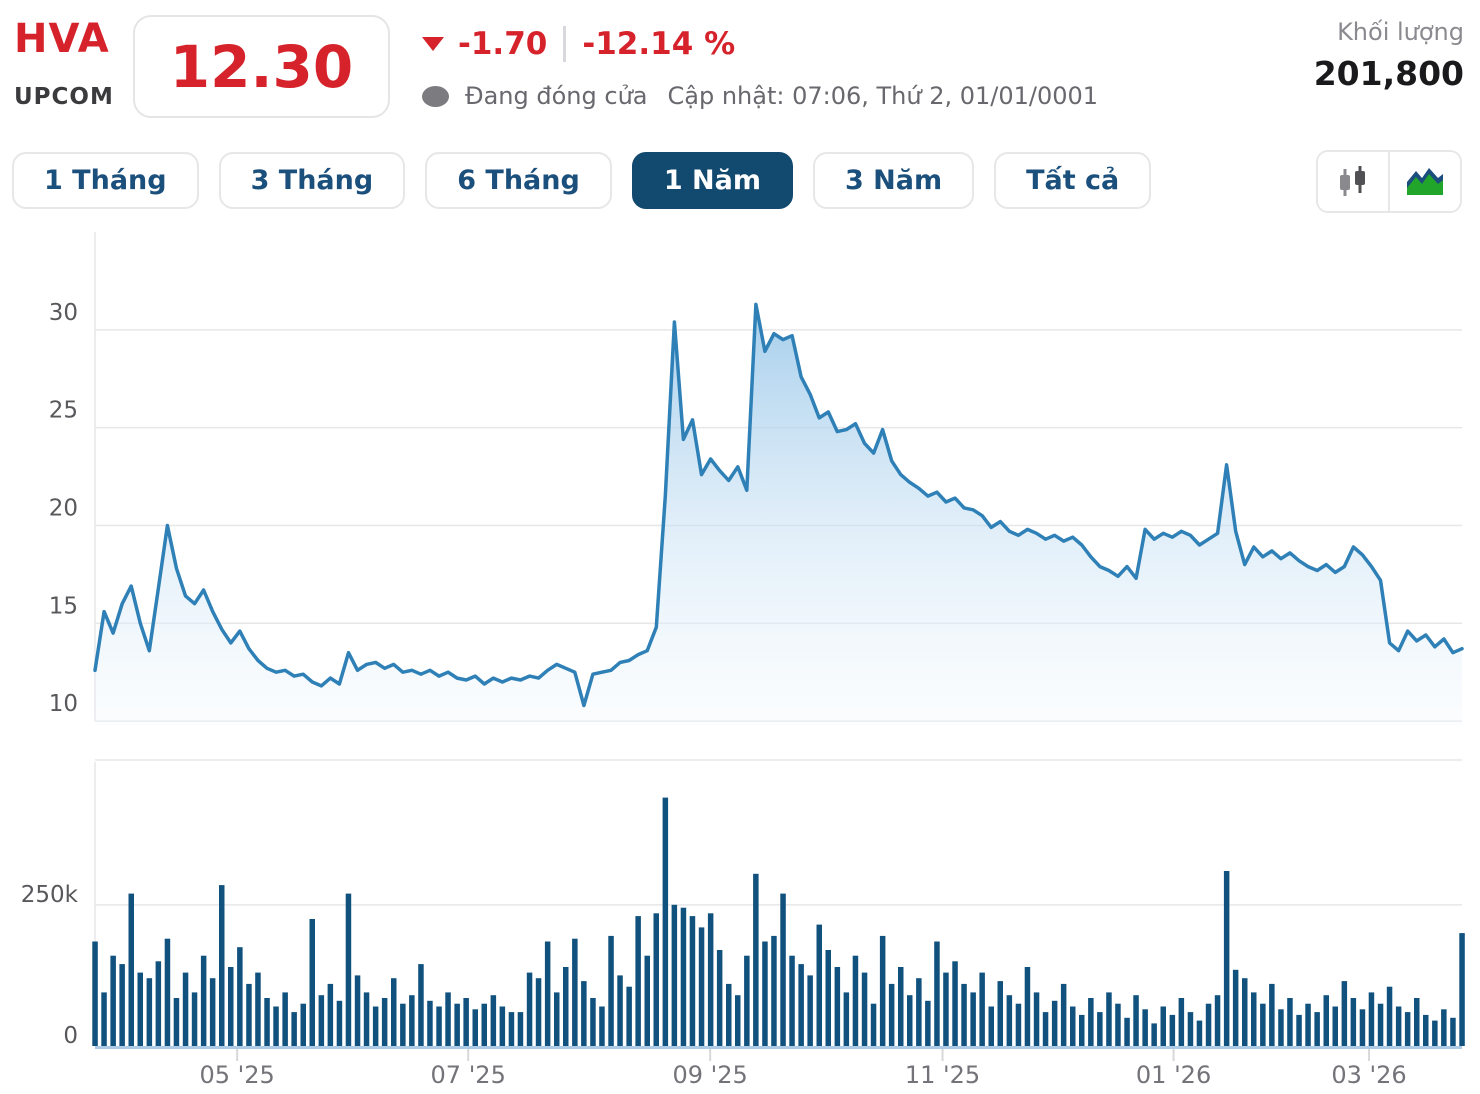 This screenshot has width=1480, height=1094. What do you see at coordinates (1425, 181) in the screenshot?
I see `area-view-button` at bounding box center [1425, 181].